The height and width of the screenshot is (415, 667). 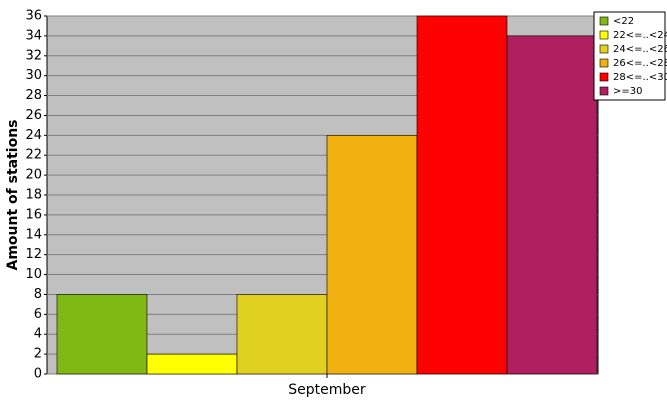 I want to click on legend-box, so click(x=629, y=56).